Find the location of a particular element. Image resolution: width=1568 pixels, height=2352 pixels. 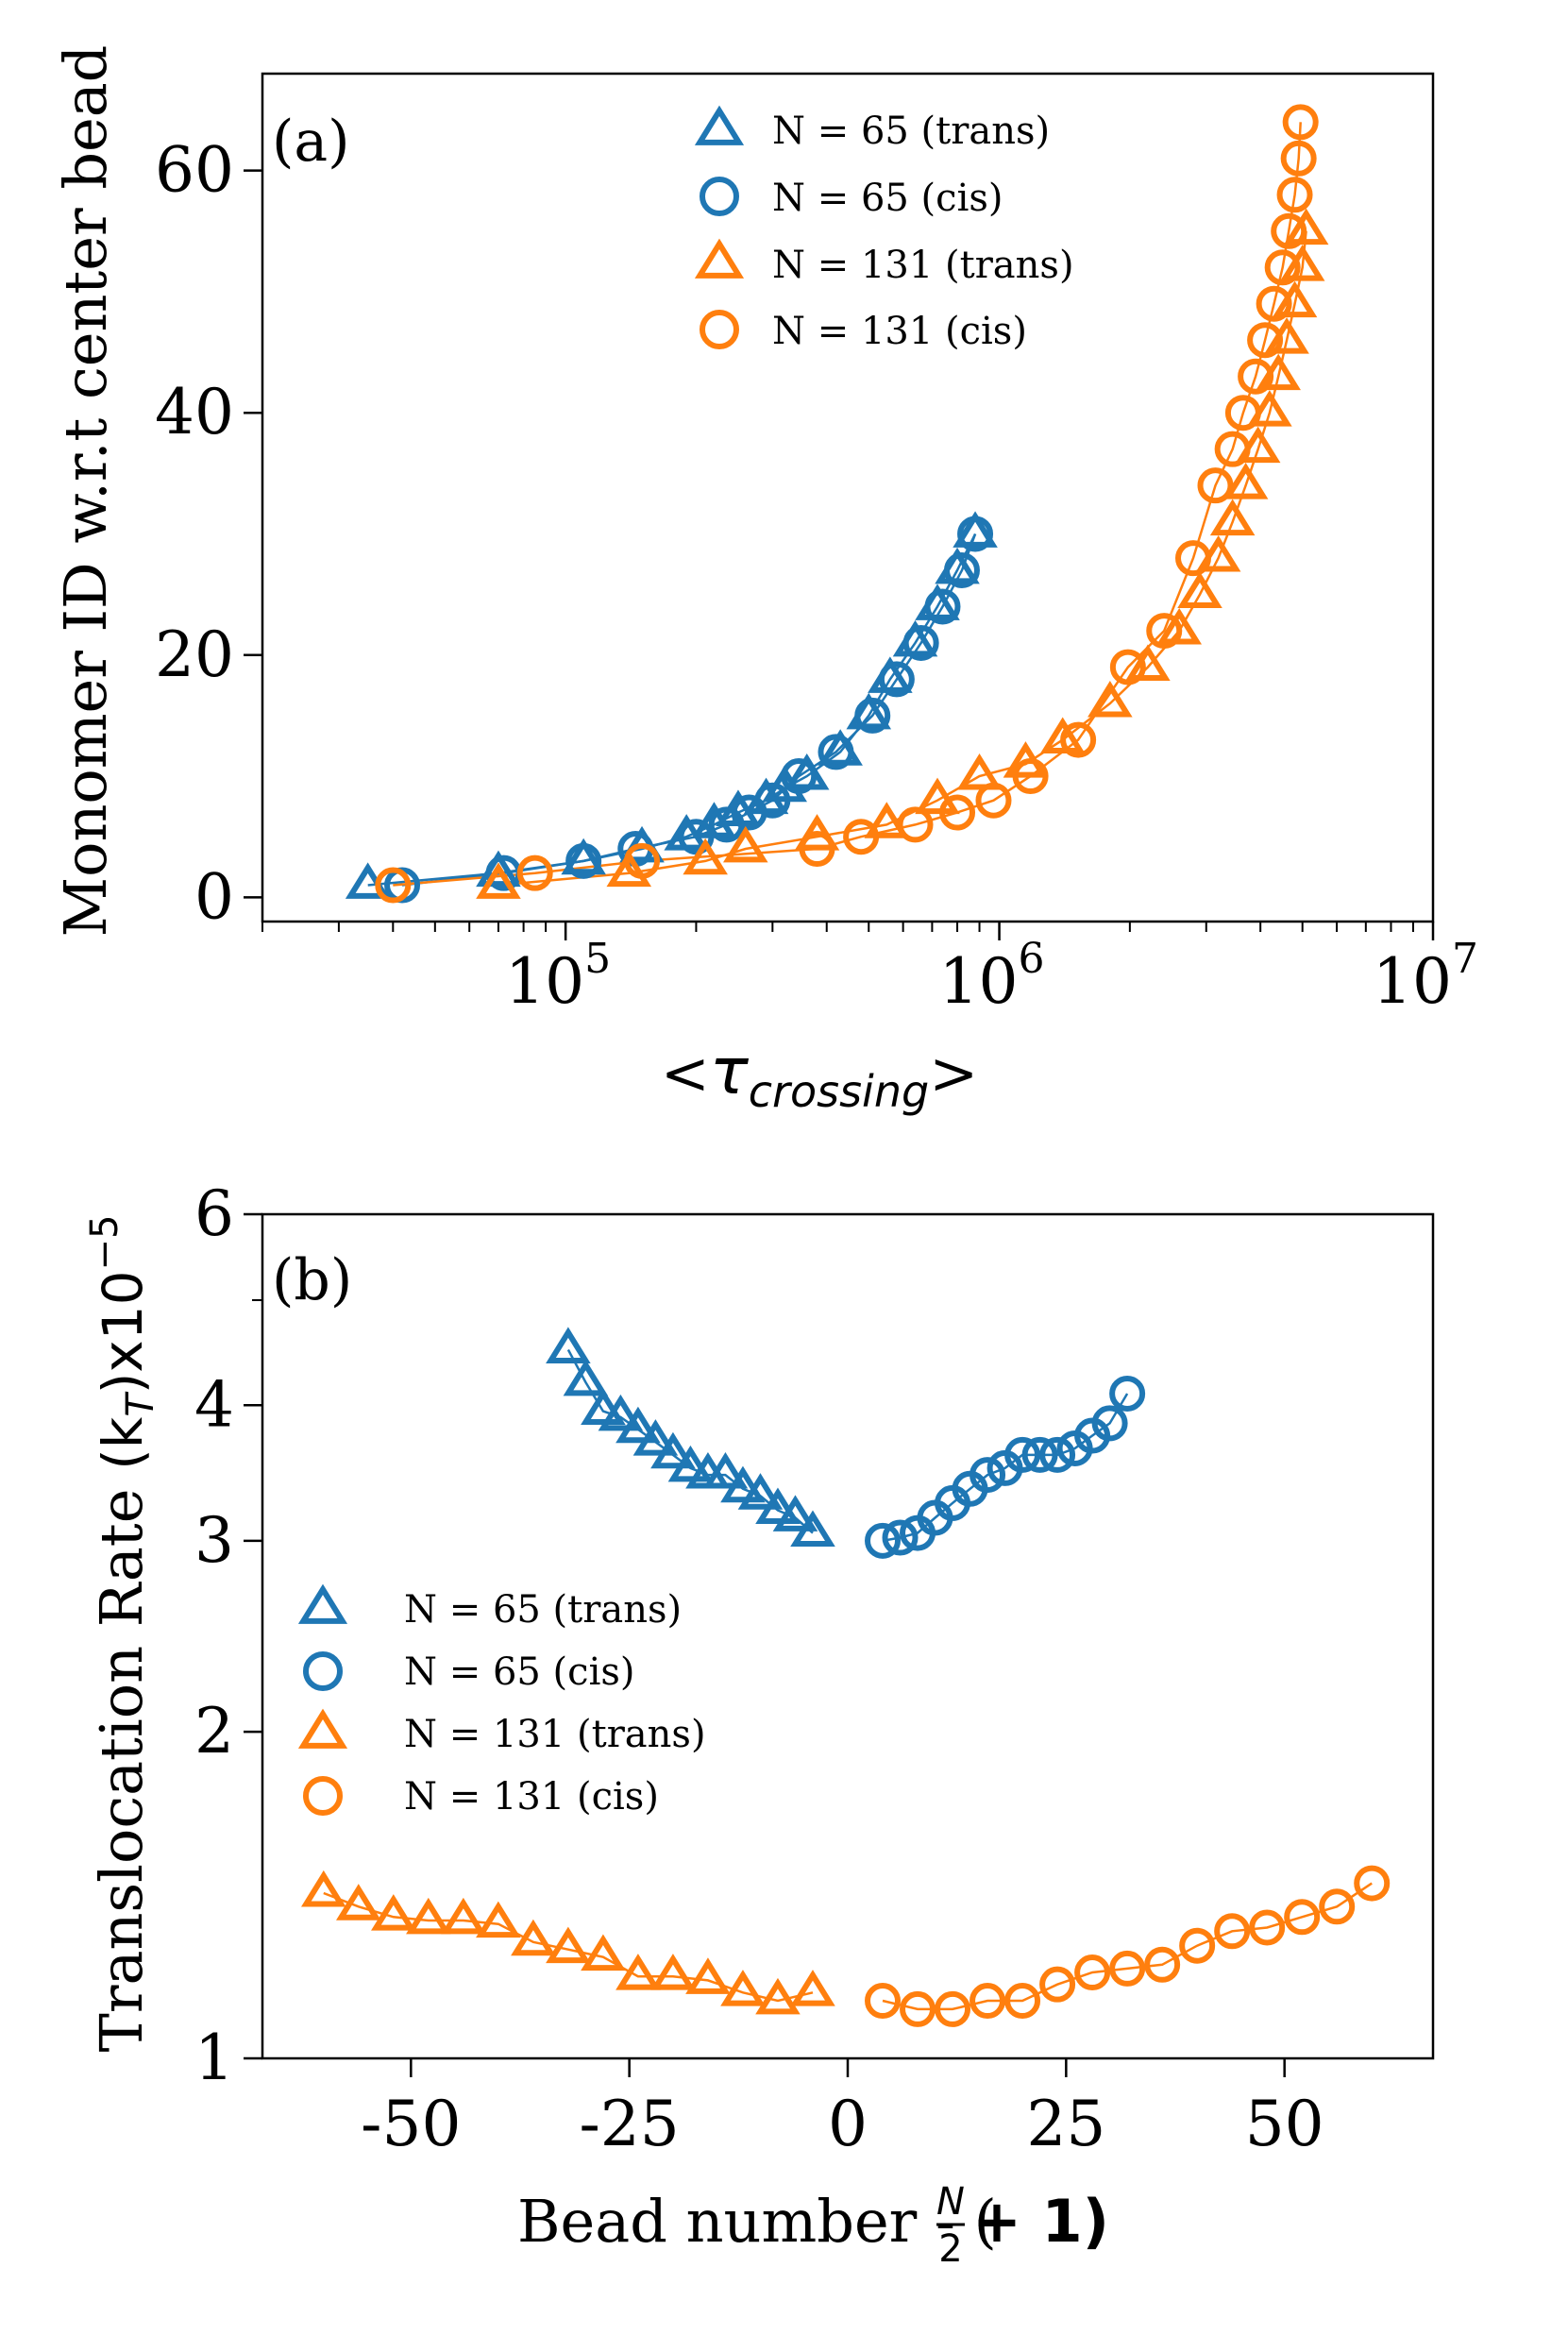

x-tick-label: 107 is located at coordinates (1425, 977).